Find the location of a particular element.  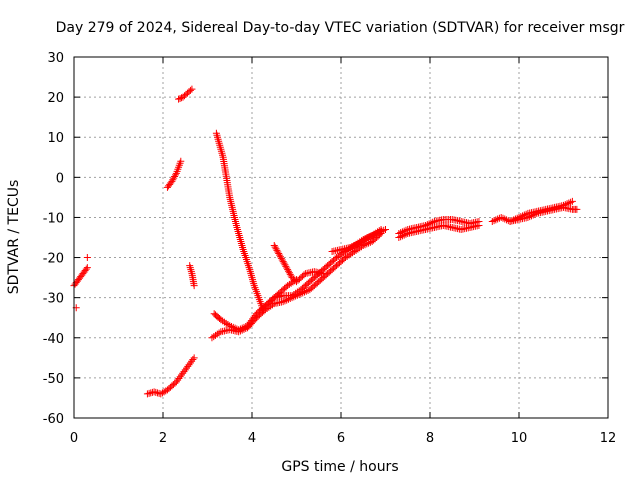

y-tick-label: 20 is located at coordinates (55, 98).